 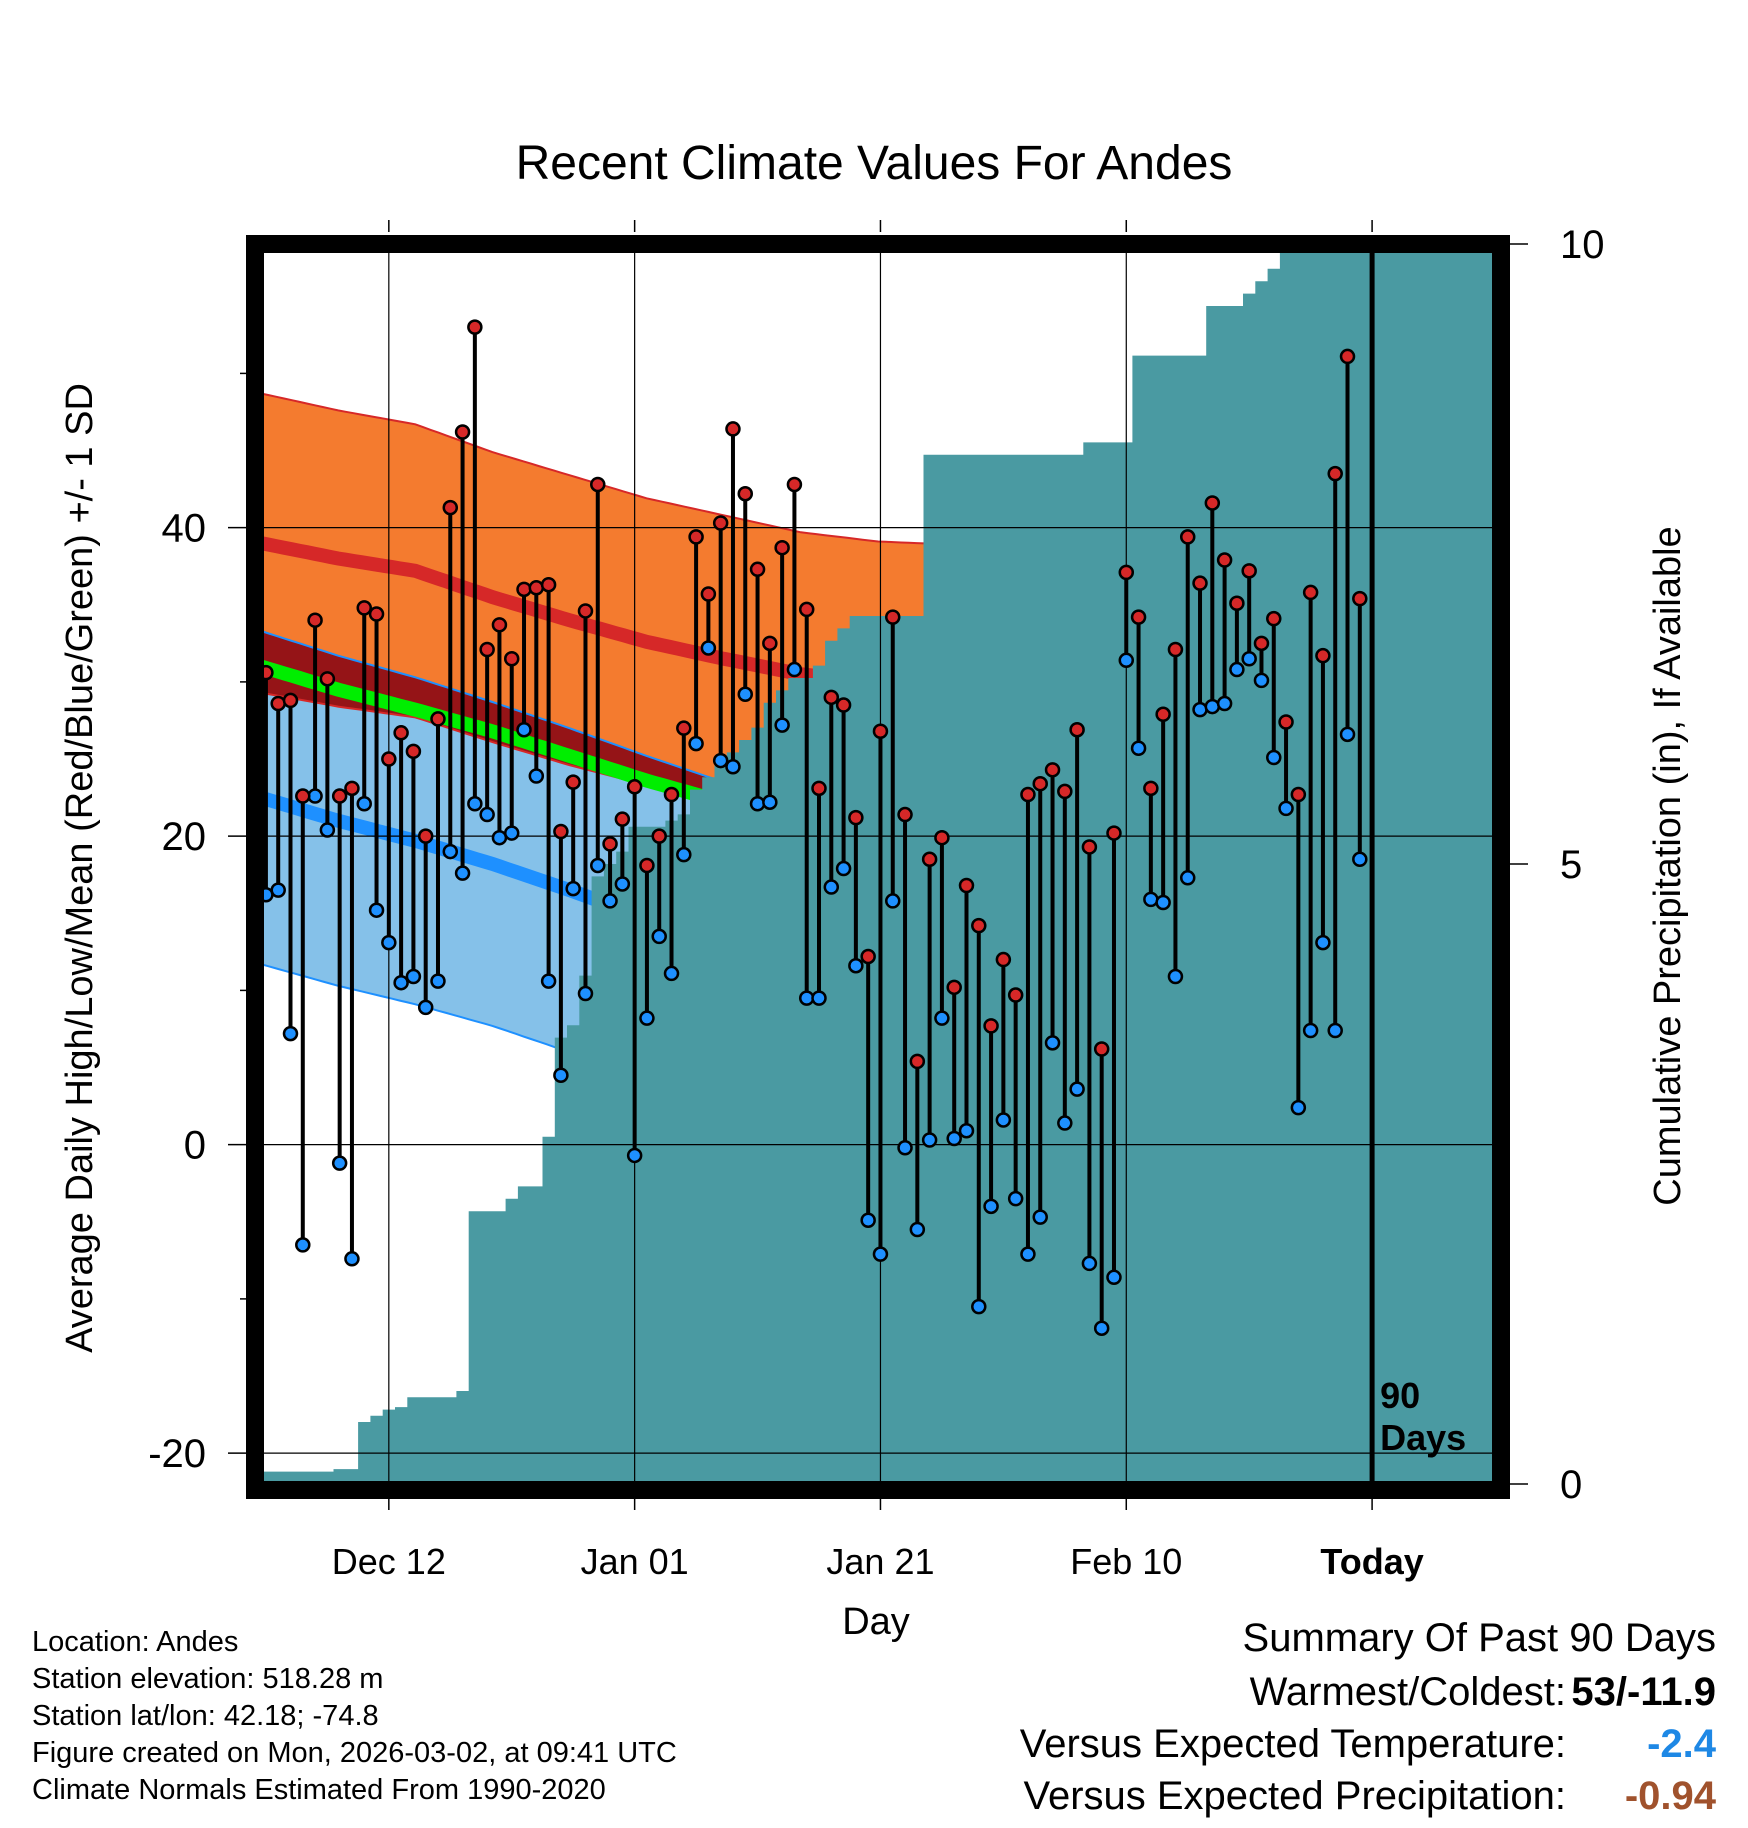 I want to click on summary-precip-value: -0.94, so click(x=1670, y=1796).